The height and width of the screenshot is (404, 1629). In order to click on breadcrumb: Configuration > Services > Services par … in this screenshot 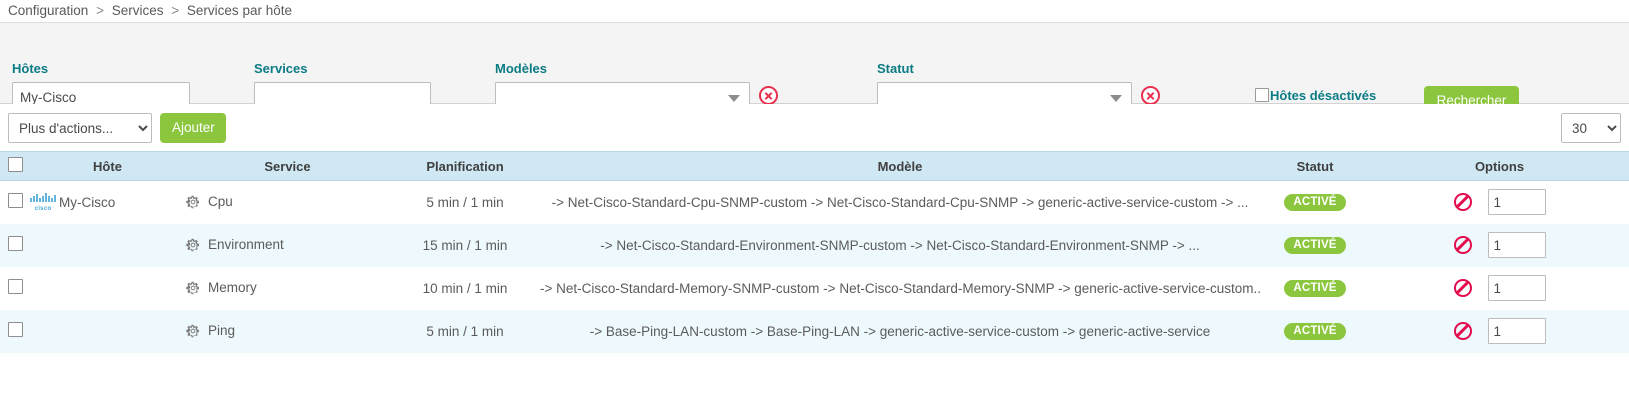, I will do `click(814, 11)`.